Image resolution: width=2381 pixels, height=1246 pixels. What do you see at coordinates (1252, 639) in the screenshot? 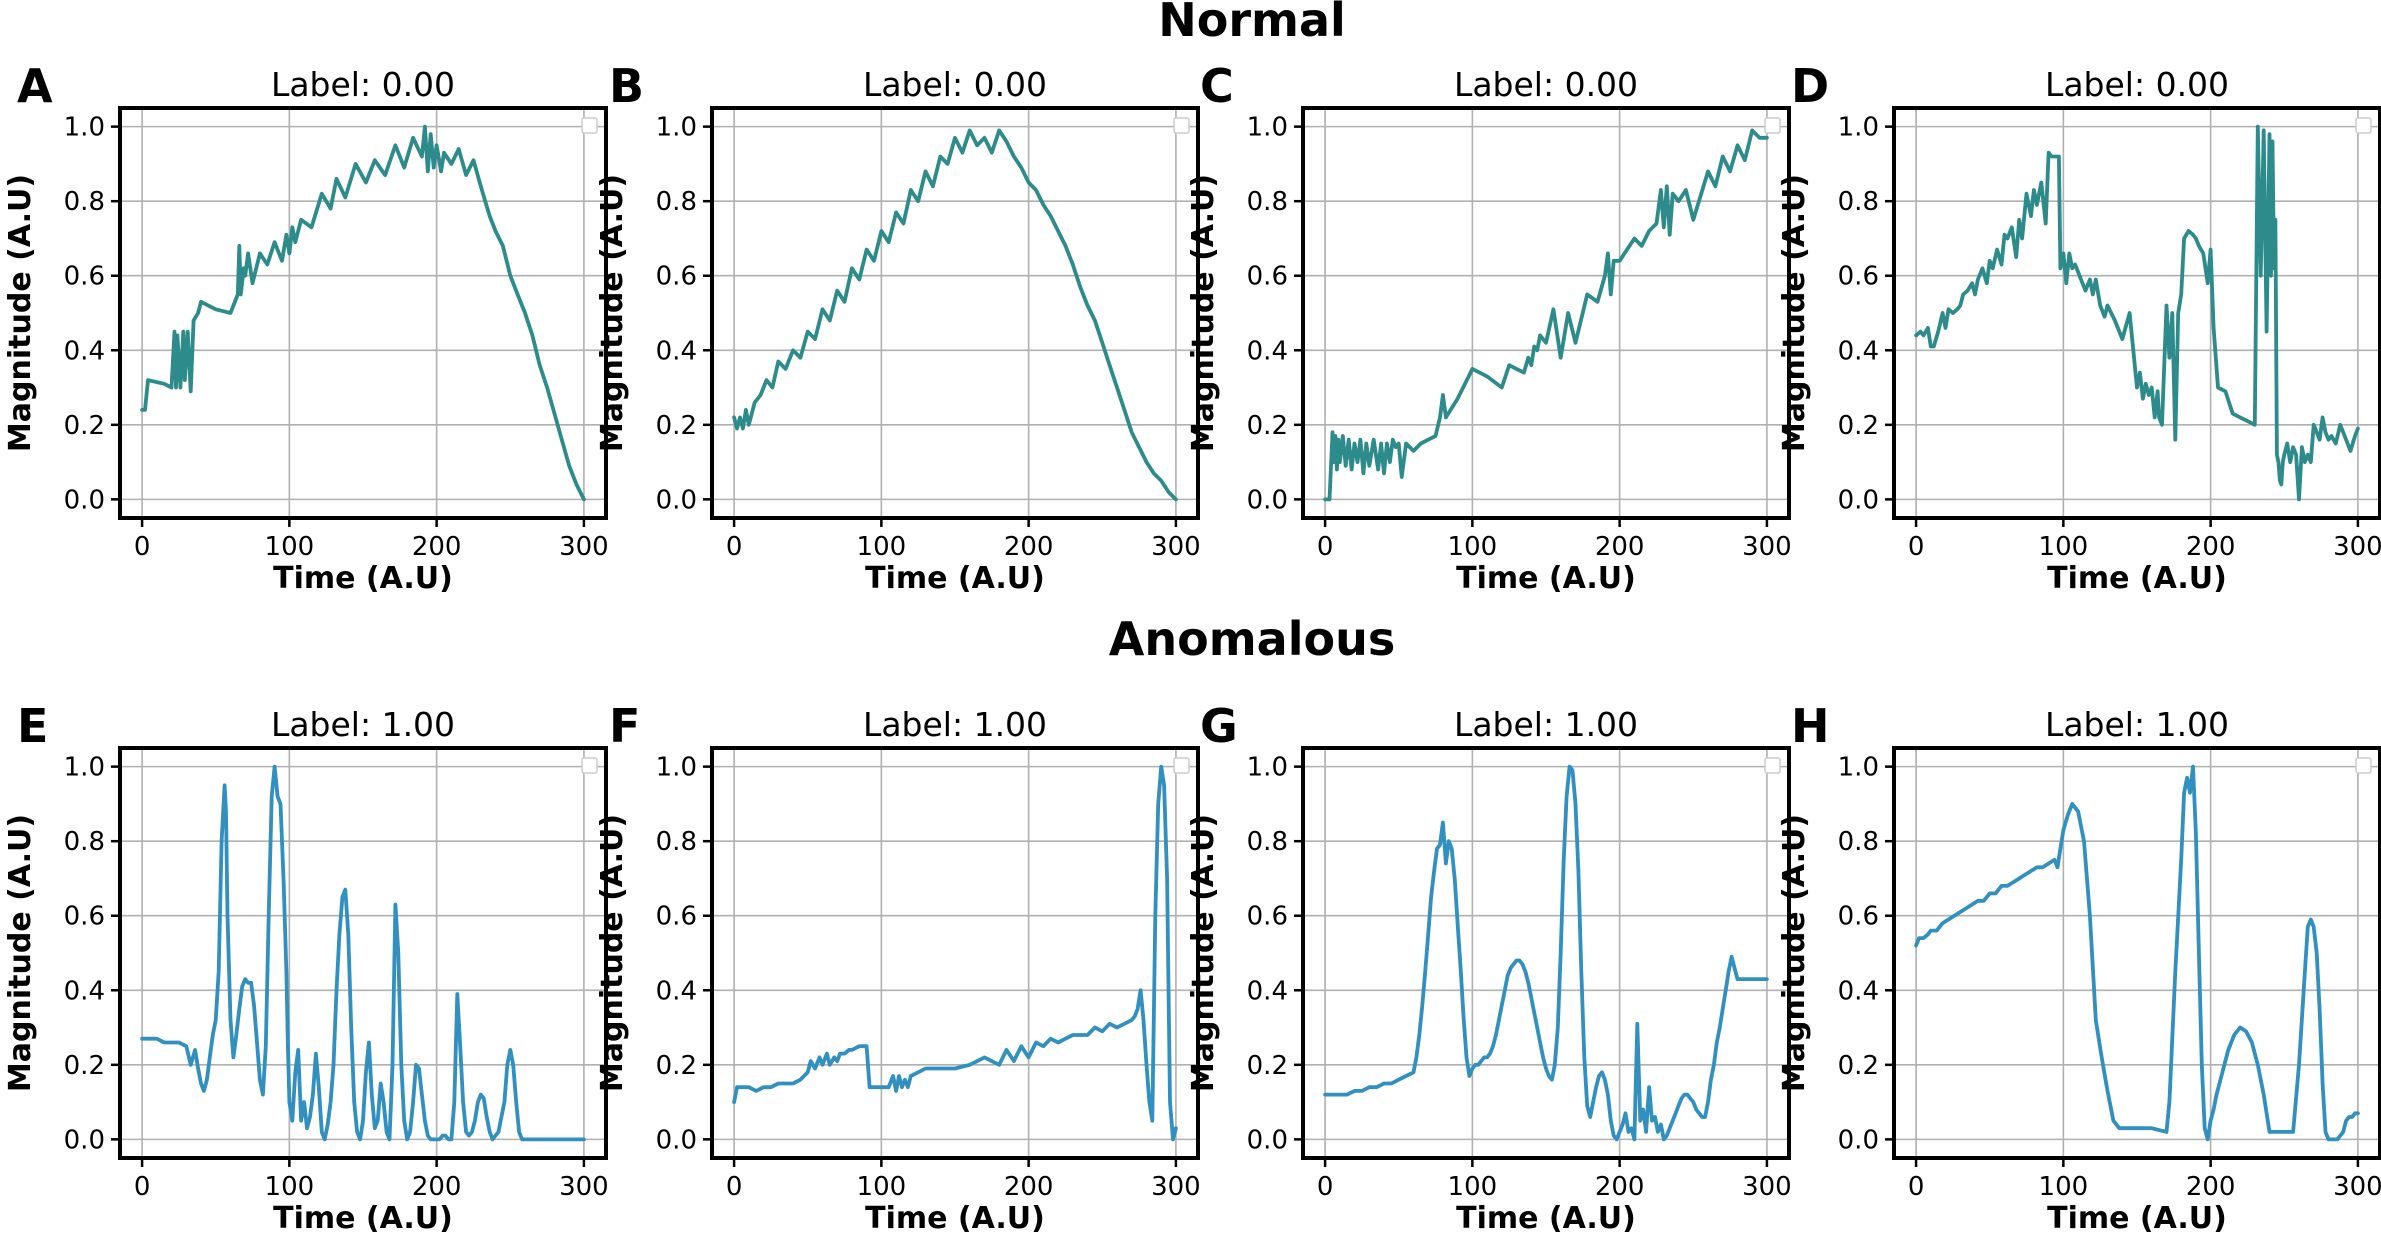
I see `row-title-anomalous: Anomalous` at bounding box center [1252, 639].